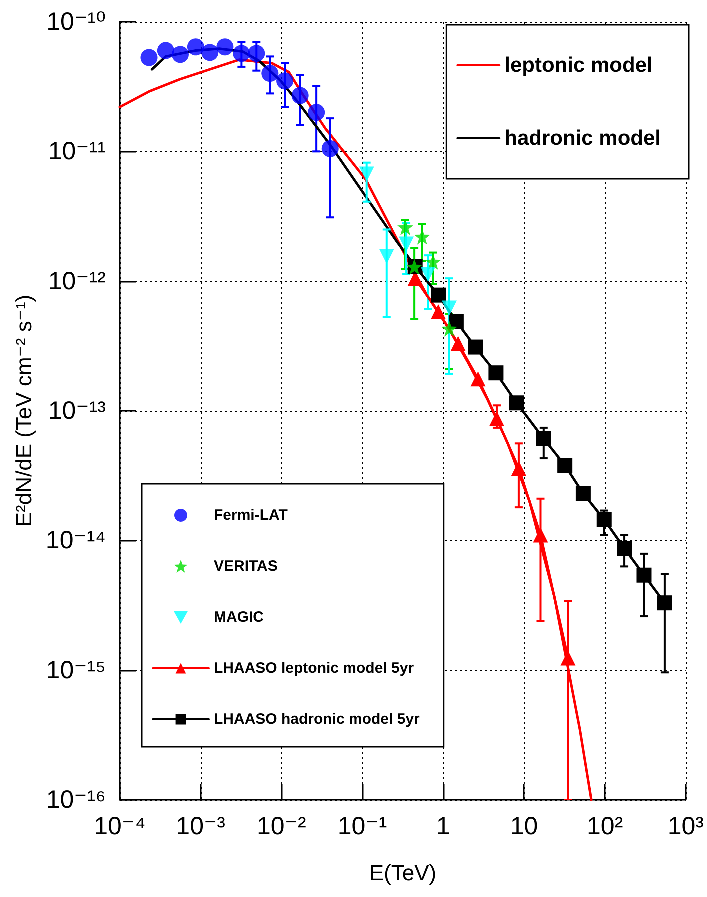 This screenshot has height=897, width=707. I want to click on x-tick-label: 10, so click(524, 826).